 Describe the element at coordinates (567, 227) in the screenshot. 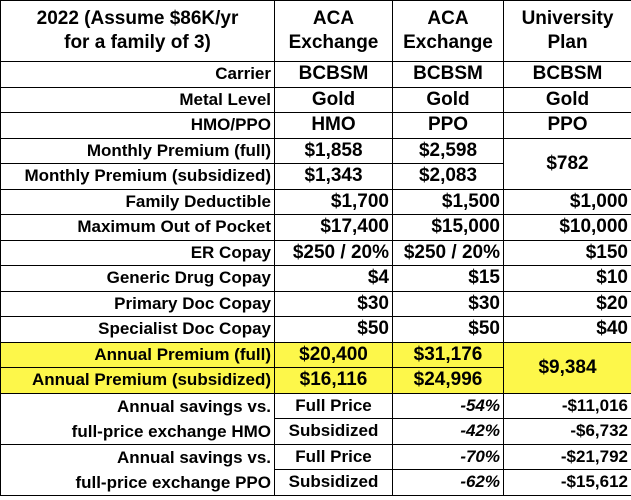

I see `cell-value: $10,000` at that location.